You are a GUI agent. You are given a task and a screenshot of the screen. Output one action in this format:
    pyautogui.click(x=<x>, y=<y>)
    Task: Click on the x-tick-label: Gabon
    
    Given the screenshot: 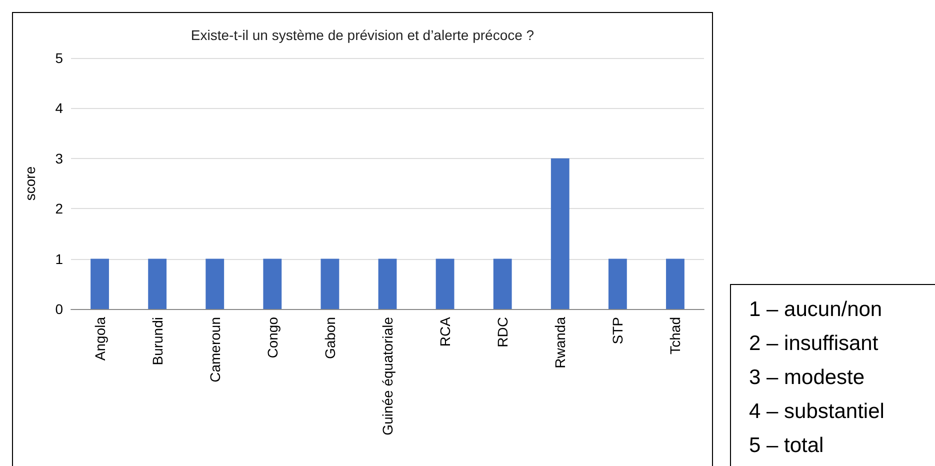 What is the action you would take?
    pyautogui.click(x=330, y=338)
    